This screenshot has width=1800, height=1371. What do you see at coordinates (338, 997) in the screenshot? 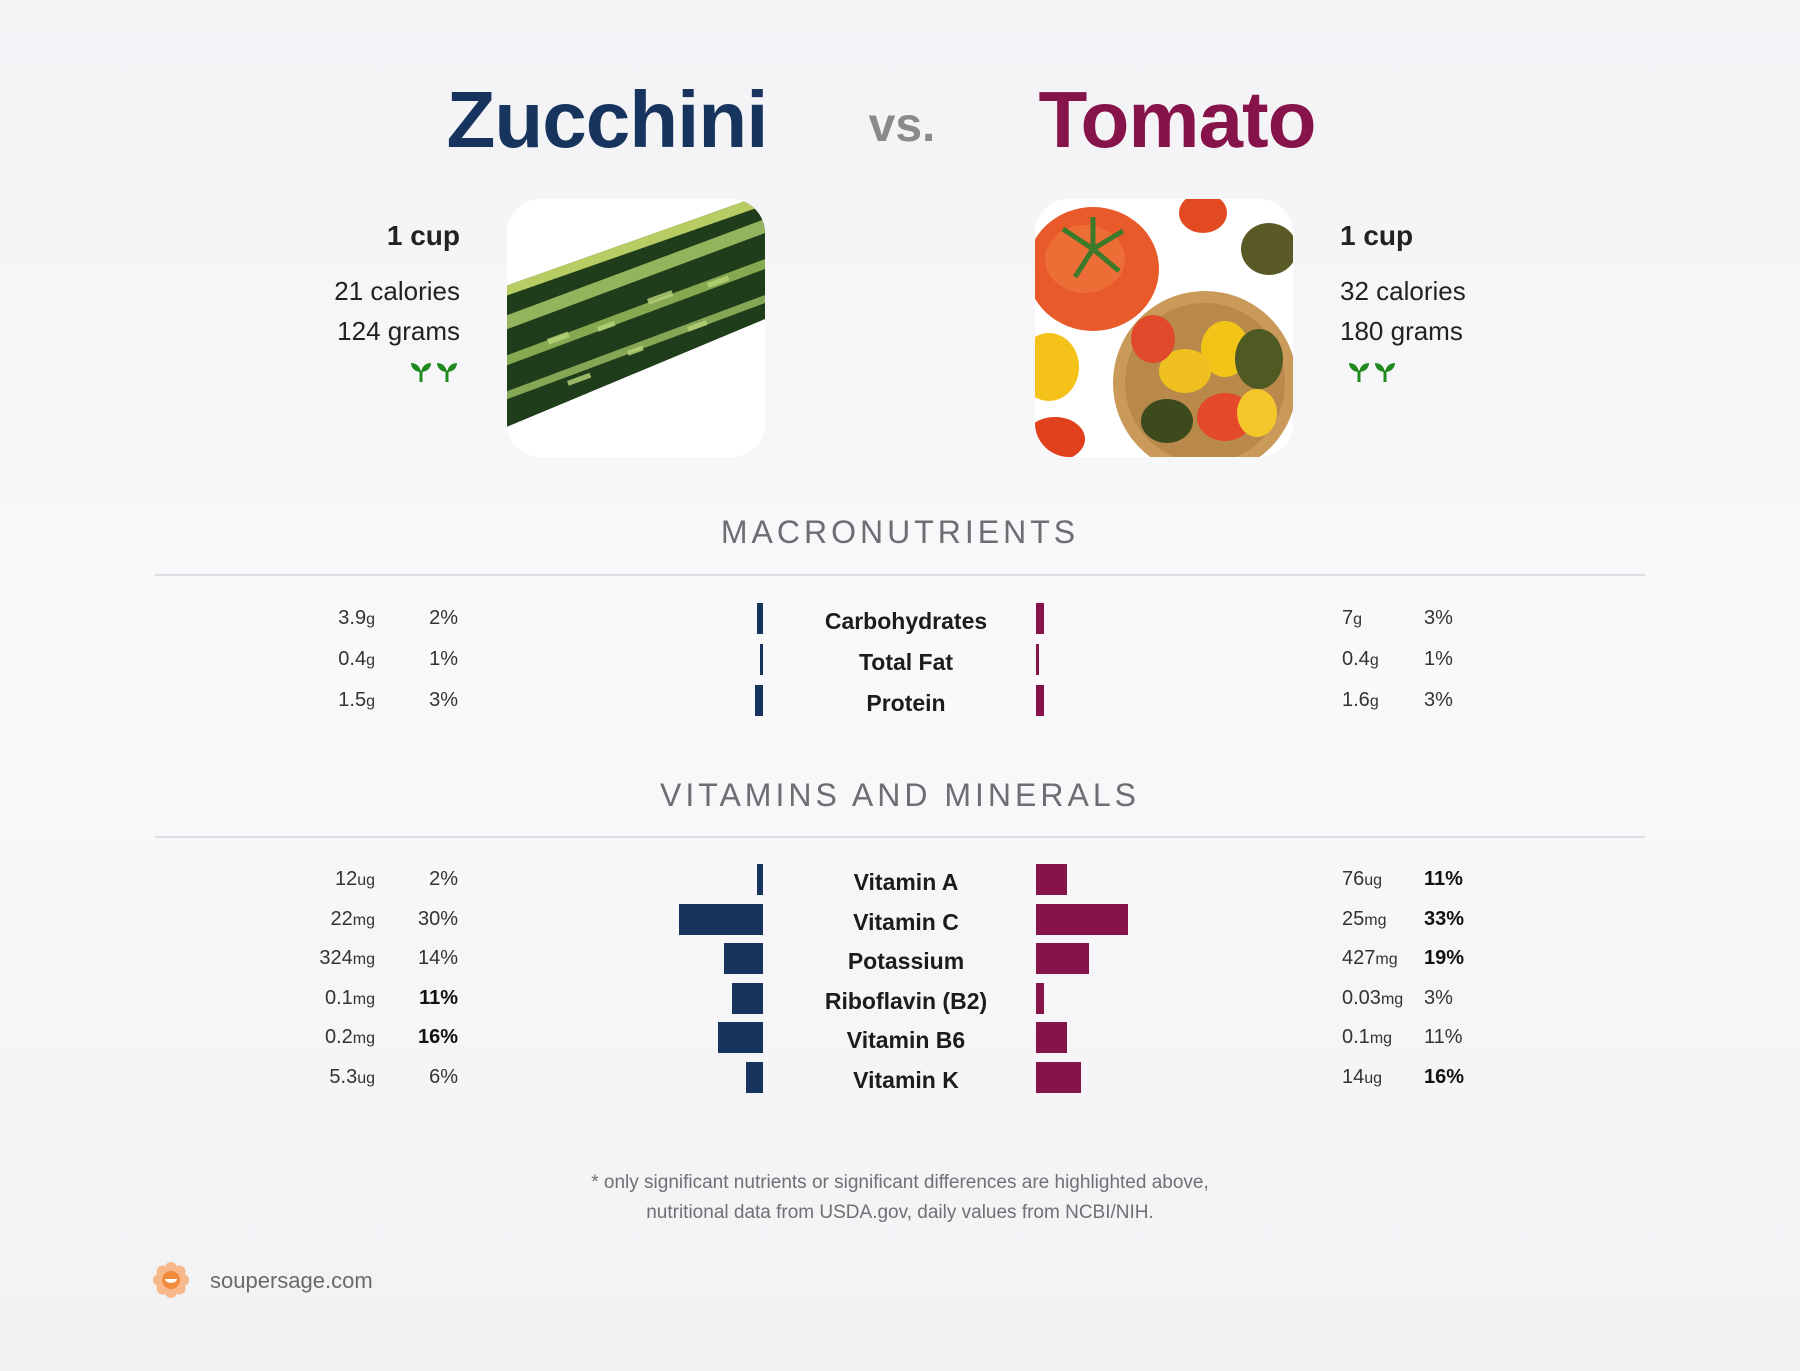
I see `left-amount-value: 0.1` at bounding box center [338, 997].